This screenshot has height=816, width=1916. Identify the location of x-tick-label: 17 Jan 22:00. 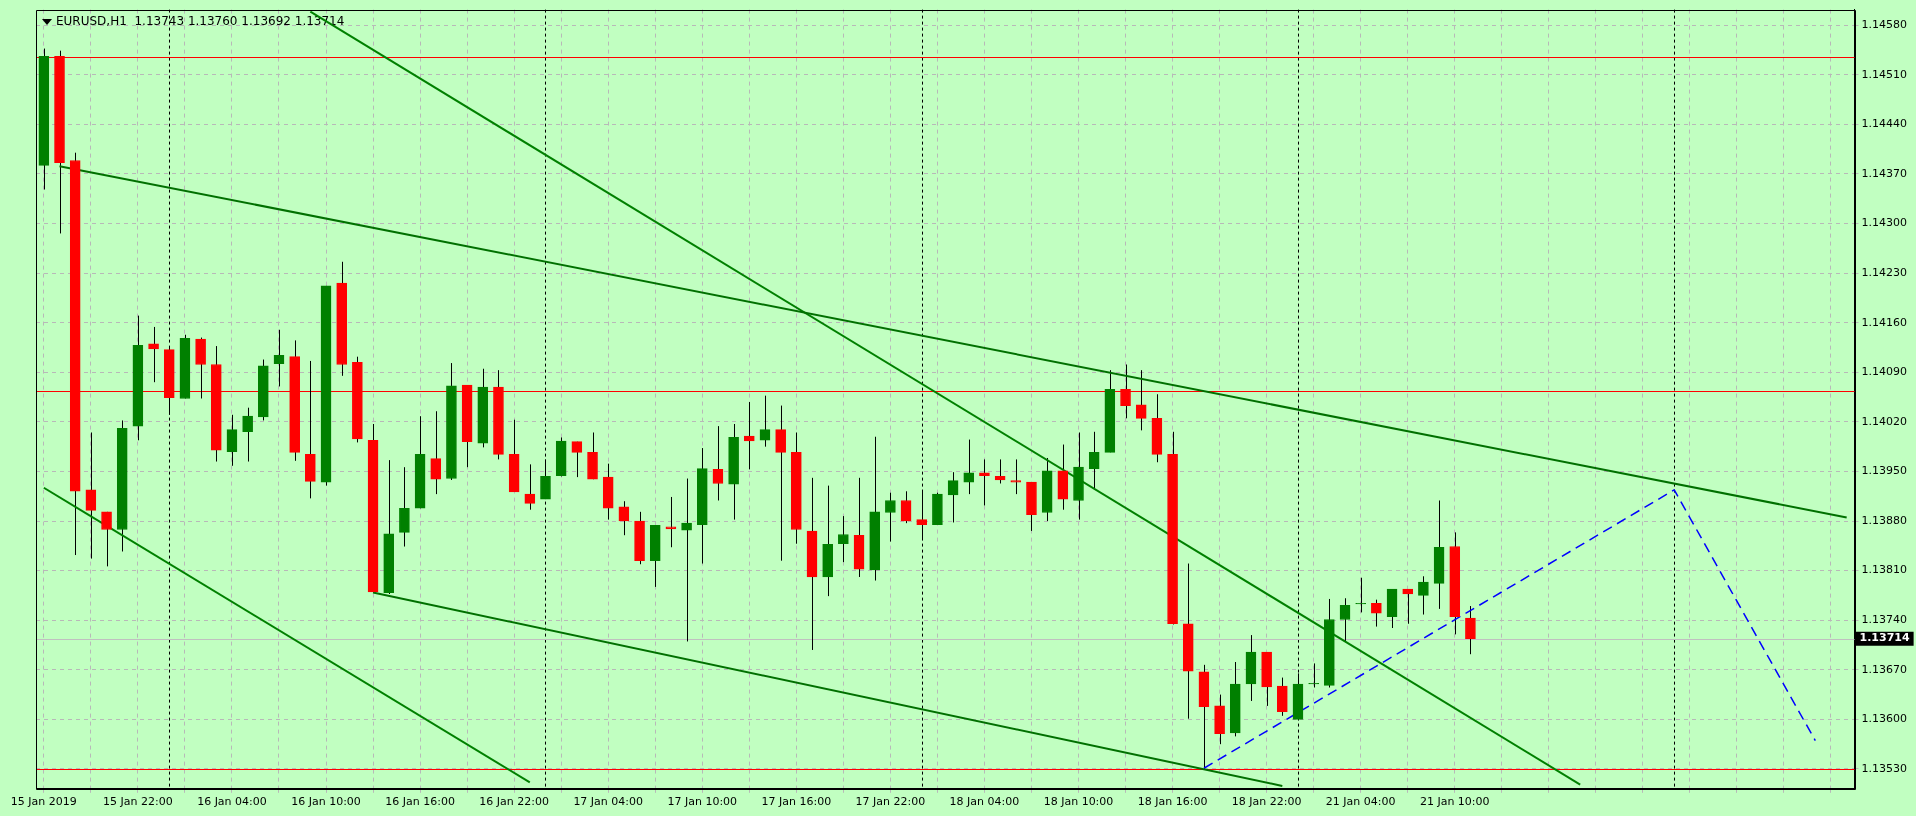
(890, 802).